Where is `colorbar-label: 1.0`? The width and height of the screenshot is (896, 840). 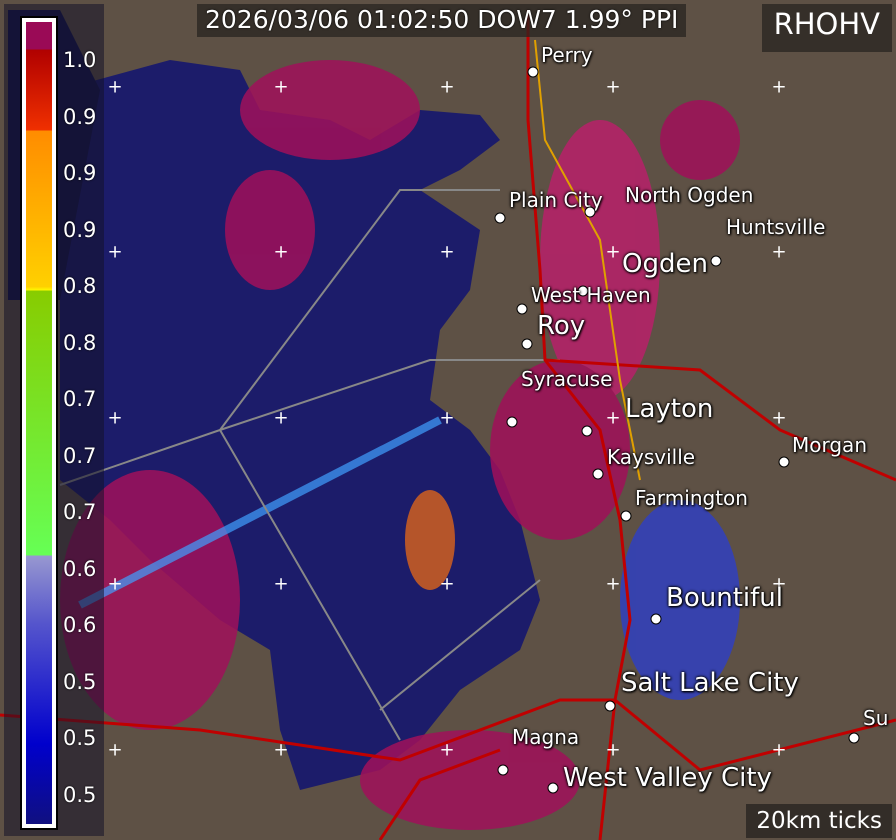 colorbar-label: 1.0 is located at coordinates (80, 60).